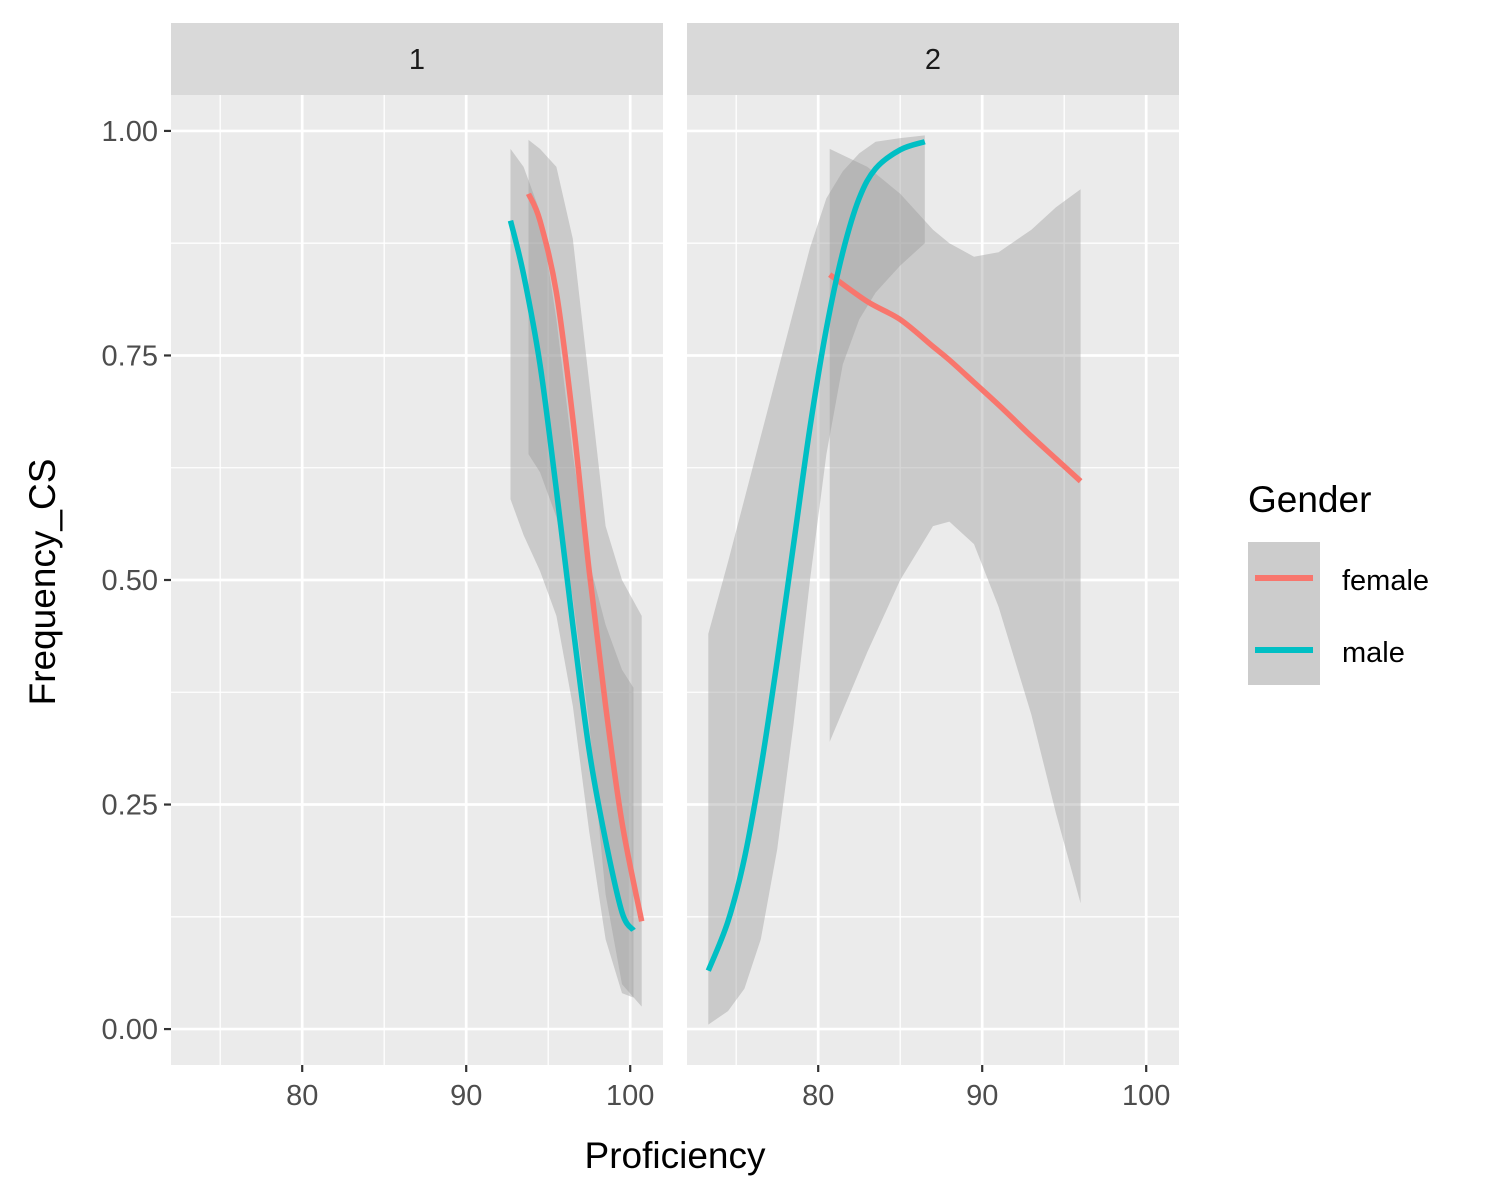 This screenshot has width=1500, height=1200. I want to click on y-tick-label: 1.00, so click(130, 132).